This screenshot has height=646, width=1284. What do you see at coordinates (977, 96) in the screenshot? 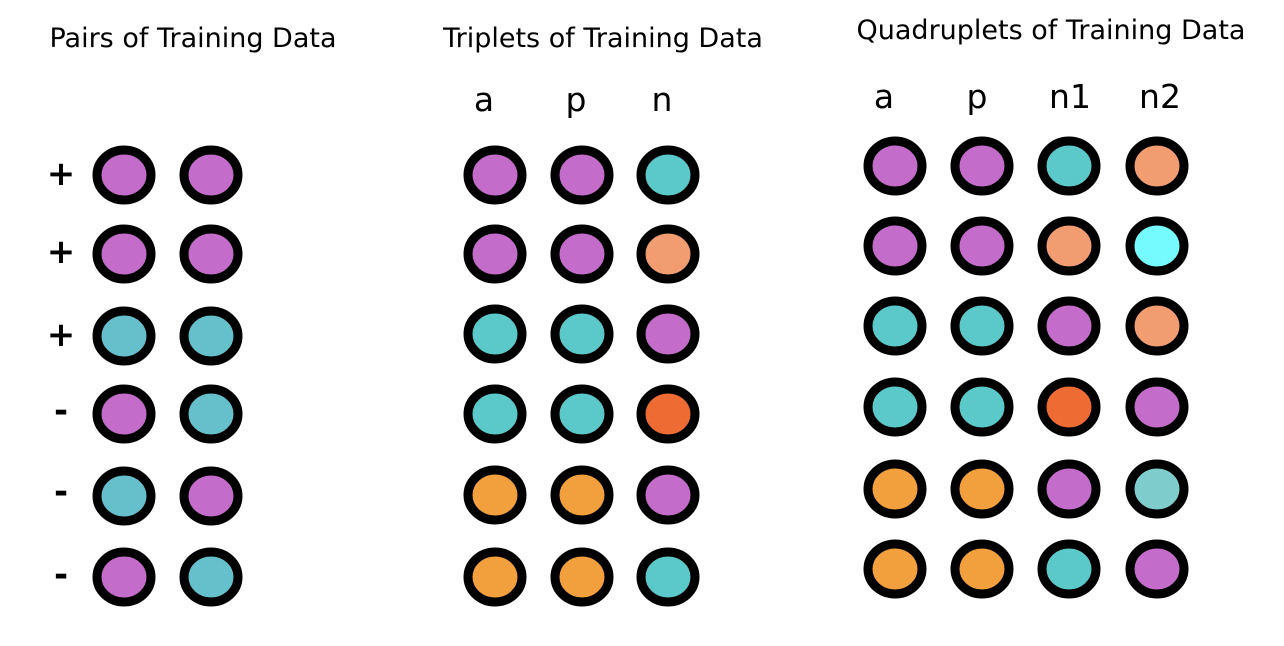
I see `quadruplets-col-p: p` at bounding box center [977, 96].